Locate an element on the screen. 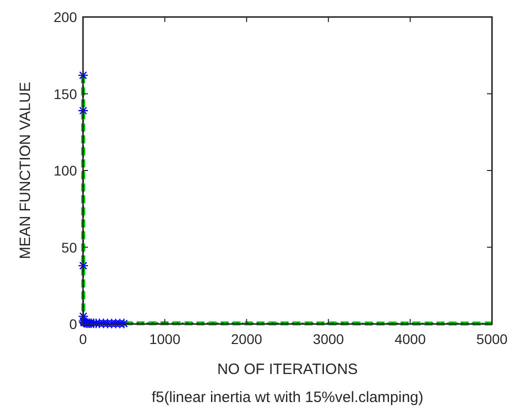  y-tick-label: 0 is located at coordinates (73, 324).